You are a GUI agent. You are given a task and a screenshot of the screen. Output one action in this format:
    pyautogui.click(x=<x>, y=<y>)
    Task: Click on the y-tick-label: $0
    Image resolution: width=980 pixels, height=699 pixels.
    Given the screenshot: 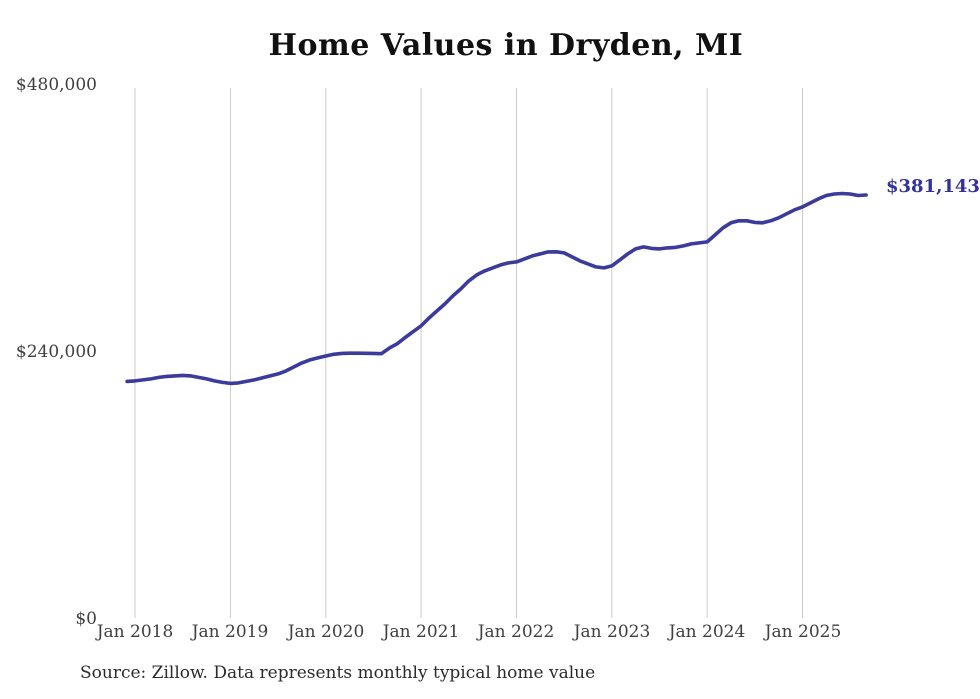 What is the action you would take?
    pyautogui.click(x=86, y=619)
    